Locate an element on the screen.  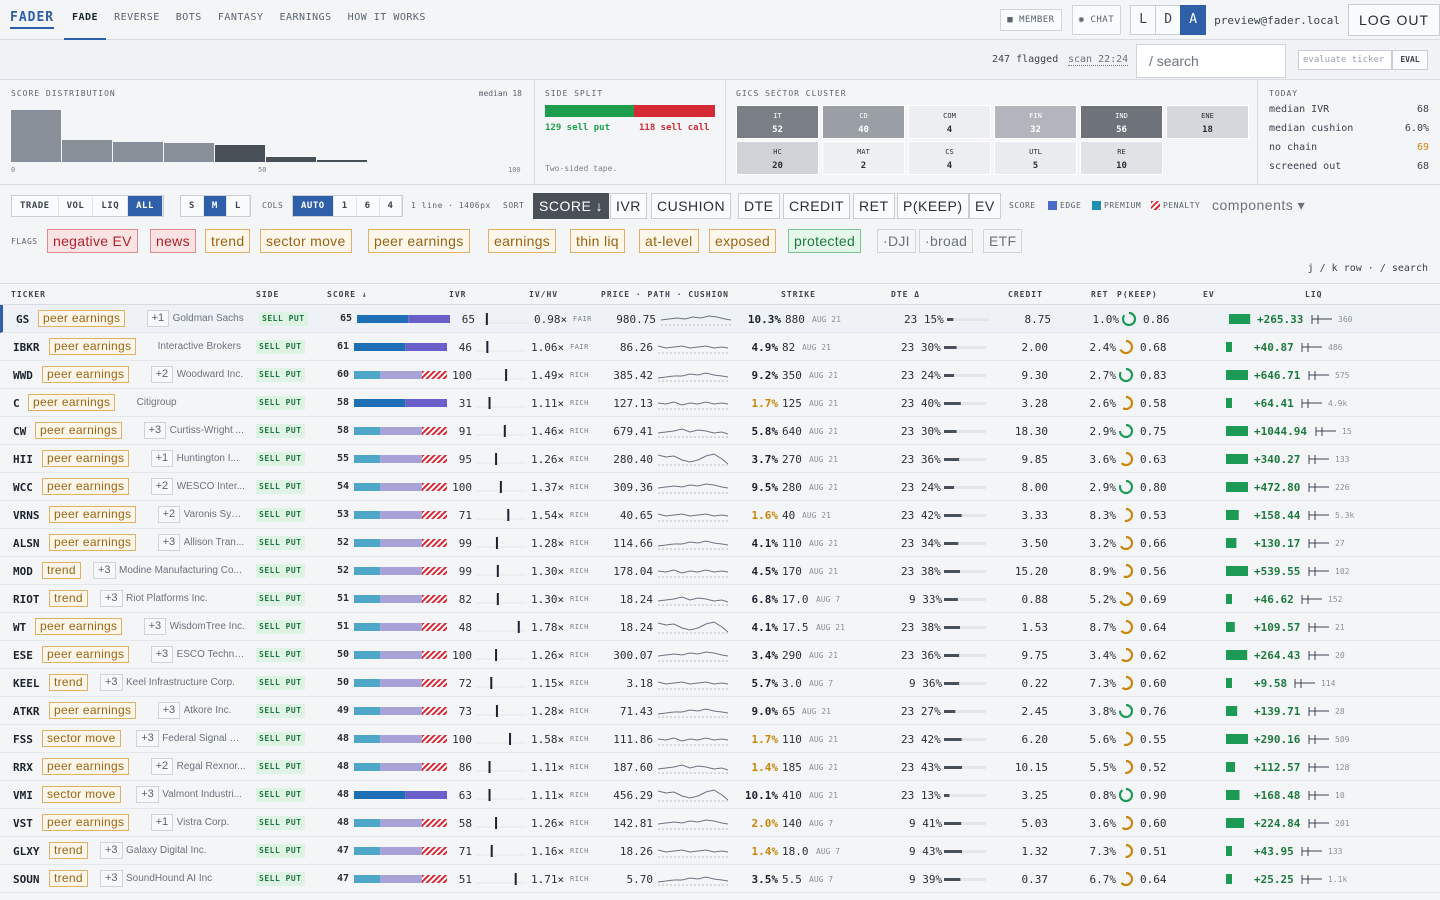
theme-auto: A is located at coordinates (1193, 20).